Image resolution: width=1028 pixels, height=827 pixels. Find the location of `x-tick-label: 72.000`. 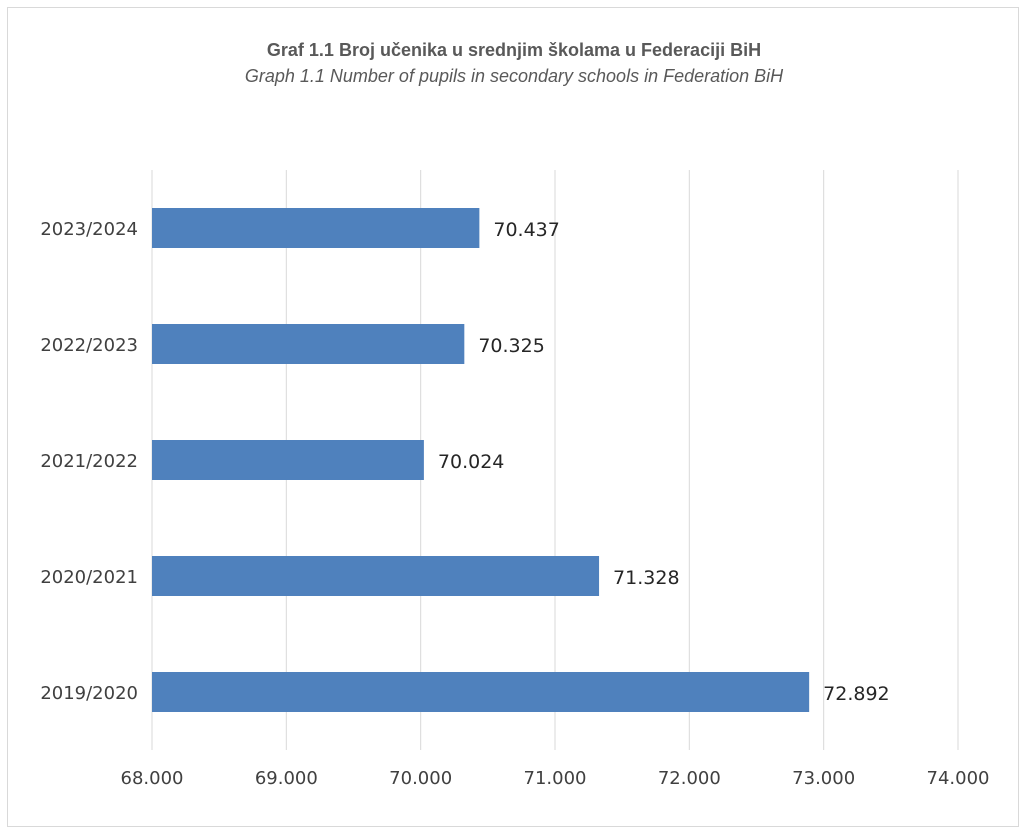

x-tick-label: 72.000 is located at coordinates (689, 778).